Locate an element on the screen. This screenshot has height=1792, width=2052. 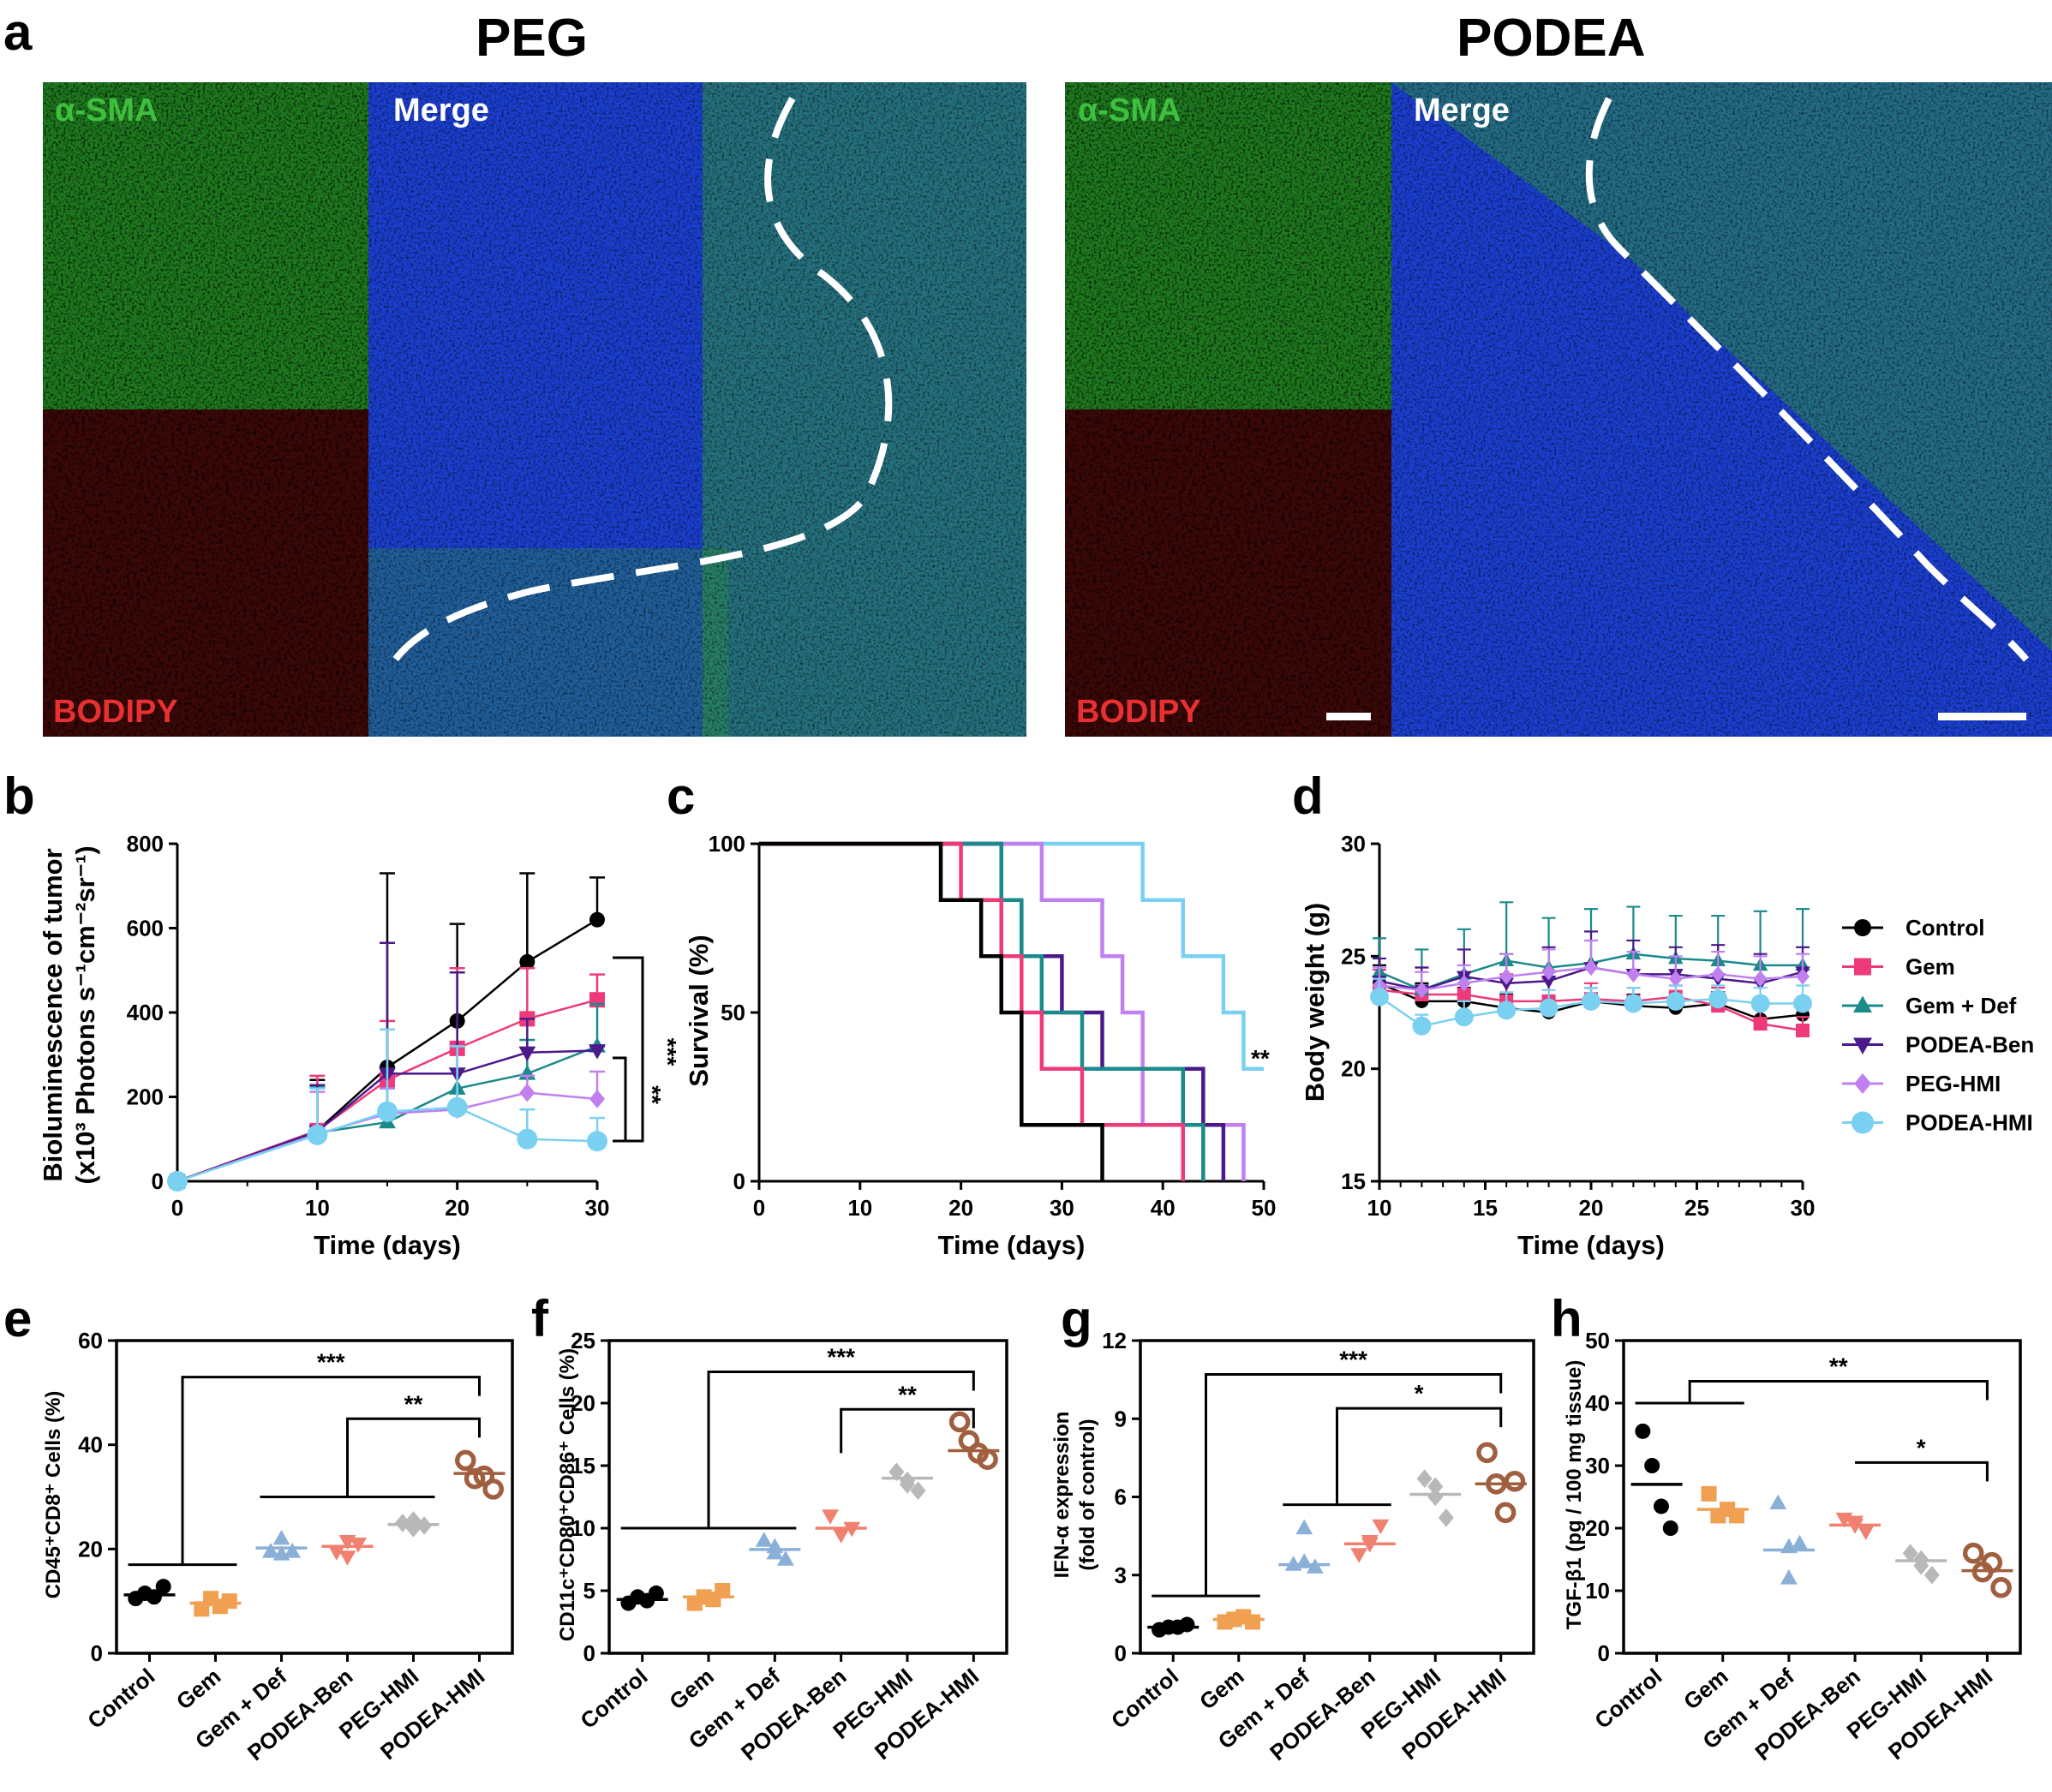
d-y-axis-title: Body weight (g) is located at coordinates (1315, 1002).